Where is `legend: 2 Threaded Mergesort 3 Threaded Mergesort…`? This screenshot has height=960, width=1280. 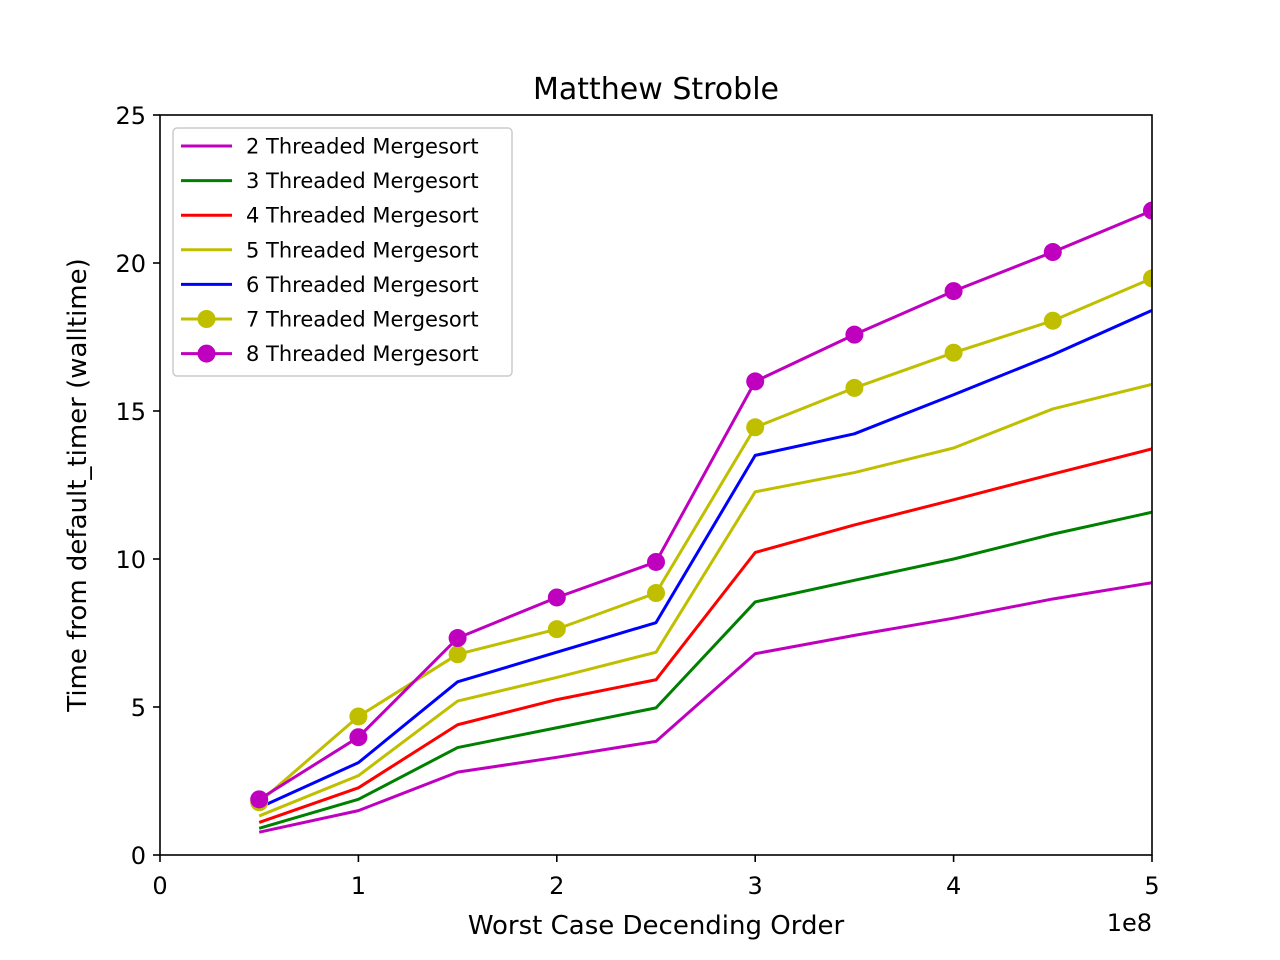 legend: 2 Threaded Mergesort 3 Threaded Mergesort… is located at coordinates (342, 252).